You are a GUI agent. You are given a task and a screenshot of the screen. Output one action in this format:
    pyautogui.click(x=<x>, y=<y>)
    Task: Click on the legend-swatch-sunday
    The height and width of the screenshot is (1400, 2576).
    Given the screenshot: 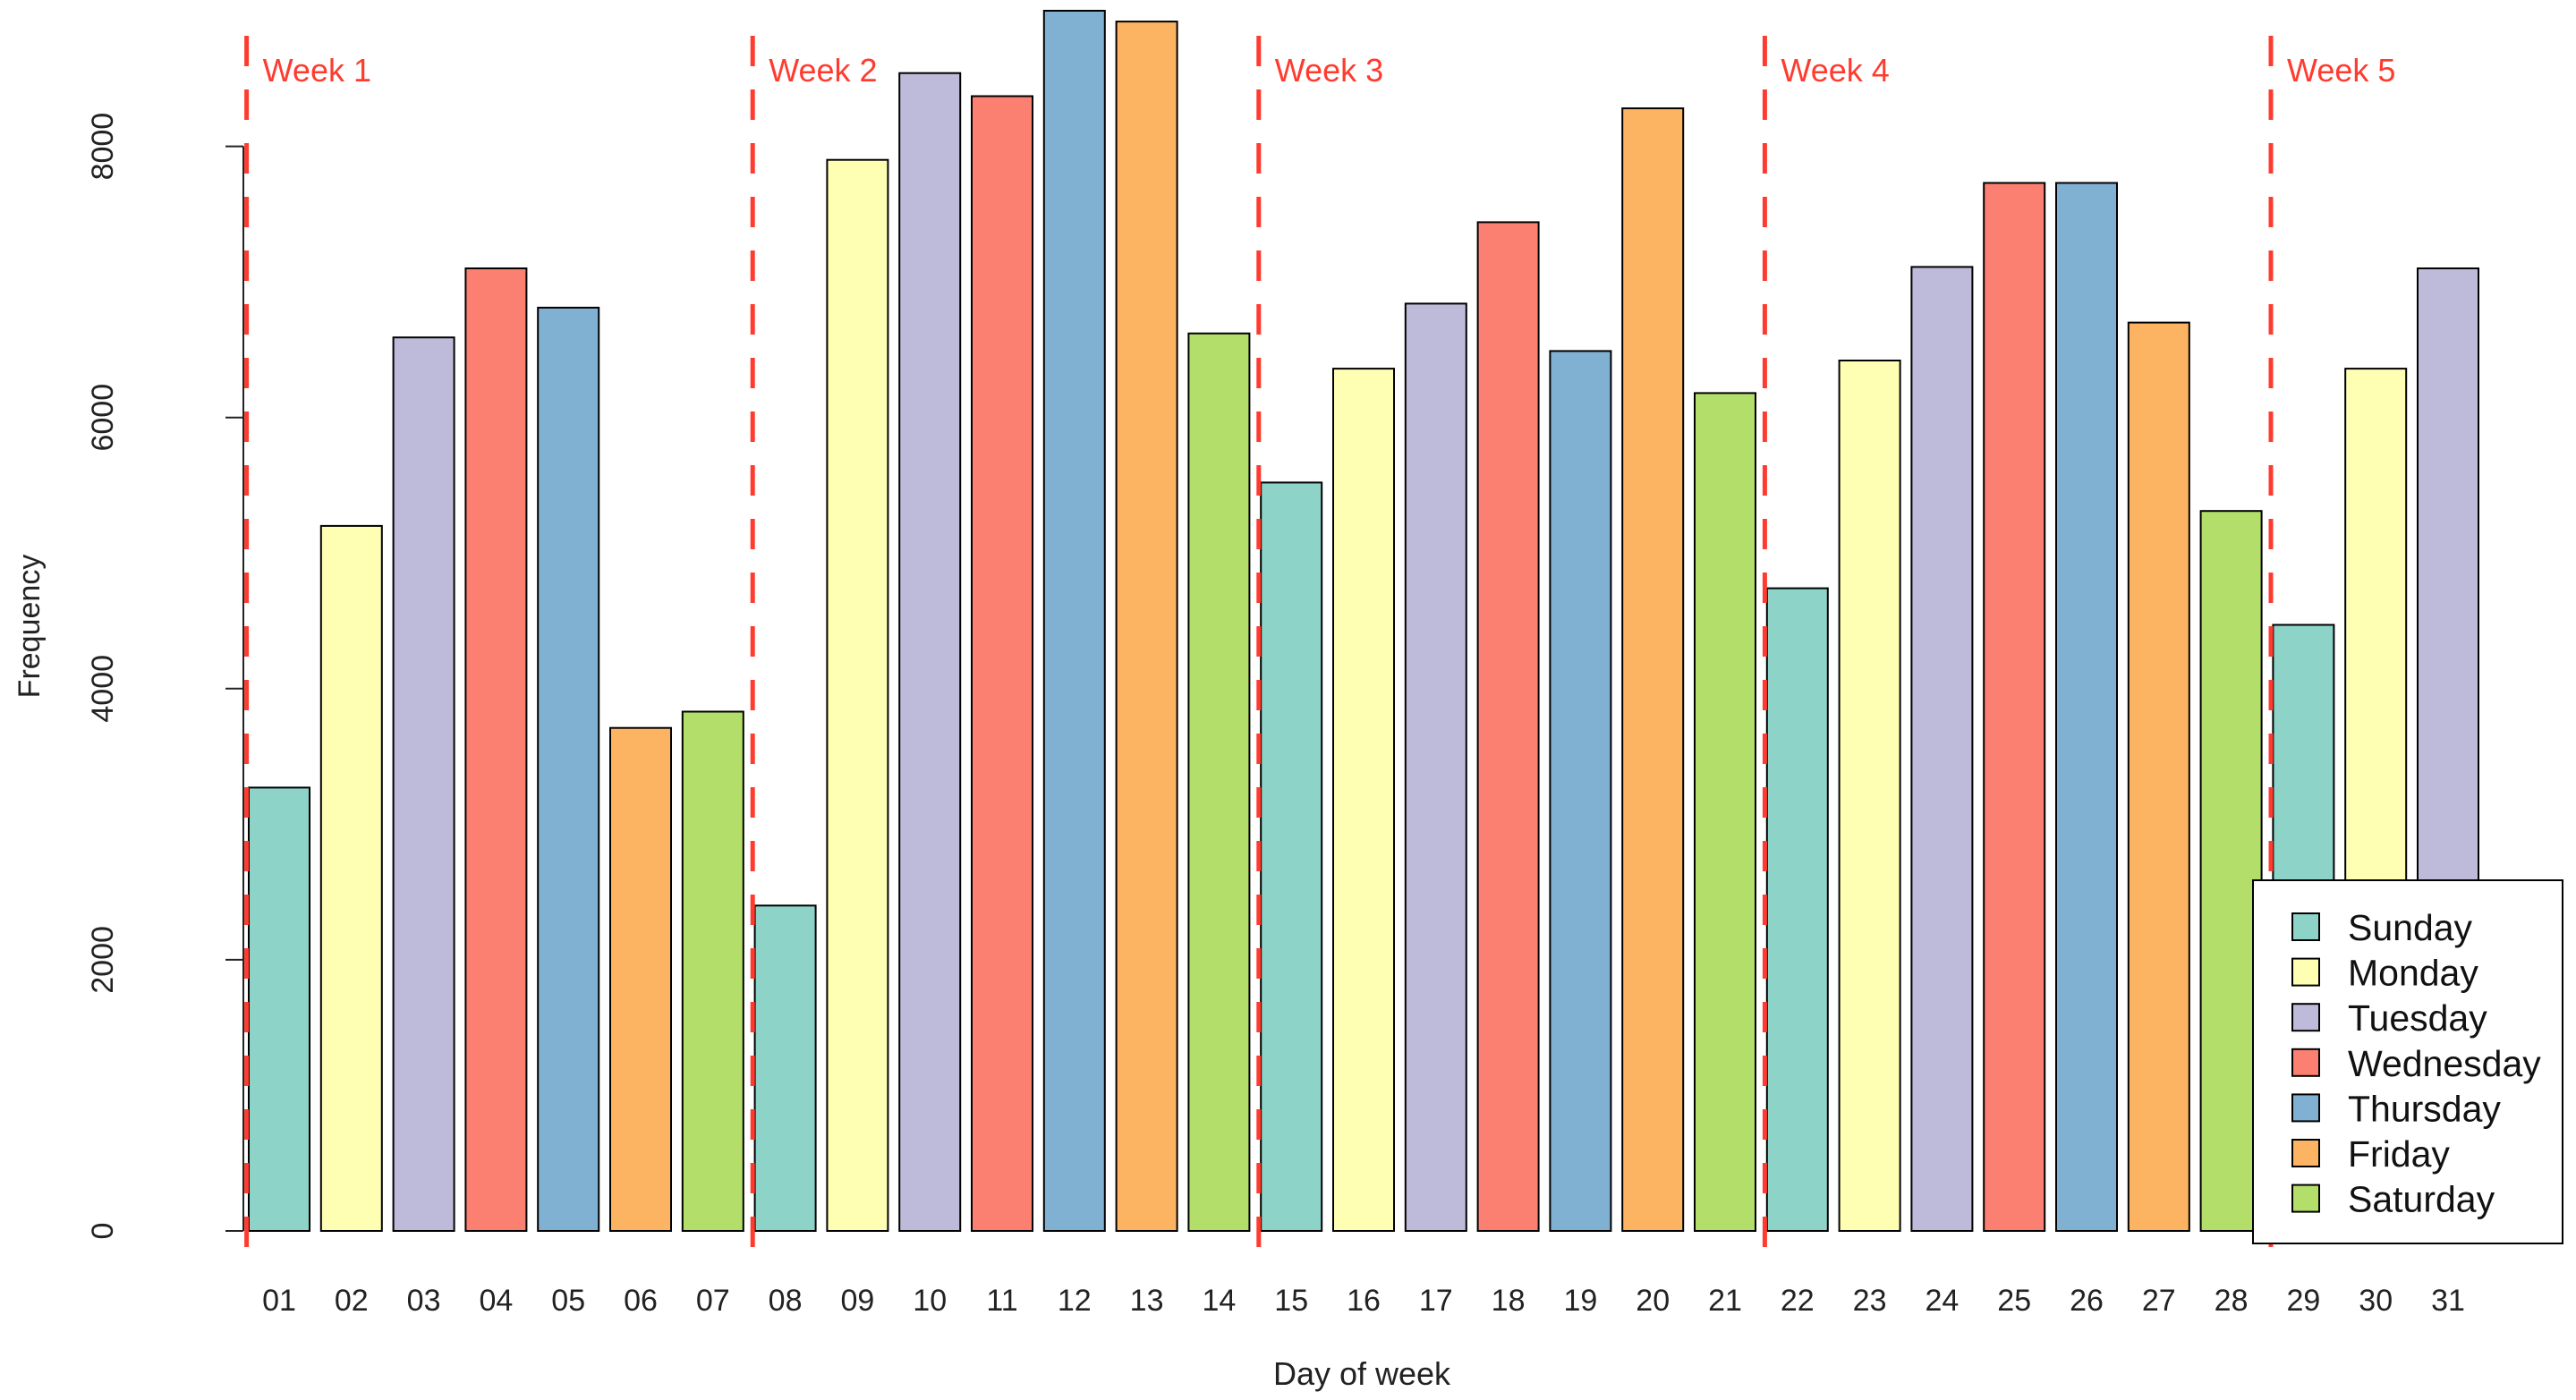 What is the action you would take?
    pyautogui.click(x=2305, y=927)
    